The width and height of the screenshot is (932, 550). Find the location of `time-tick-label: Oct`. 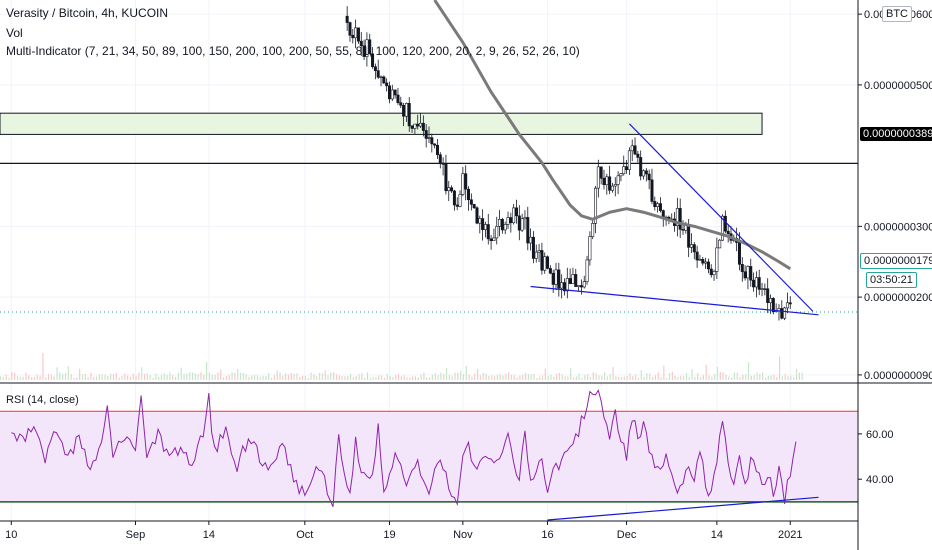

time-tick-label: Oct is located at coordinates (304, 535).